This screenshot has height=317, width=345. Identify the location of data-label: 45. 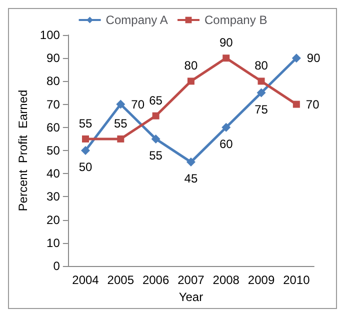
(191, 179).